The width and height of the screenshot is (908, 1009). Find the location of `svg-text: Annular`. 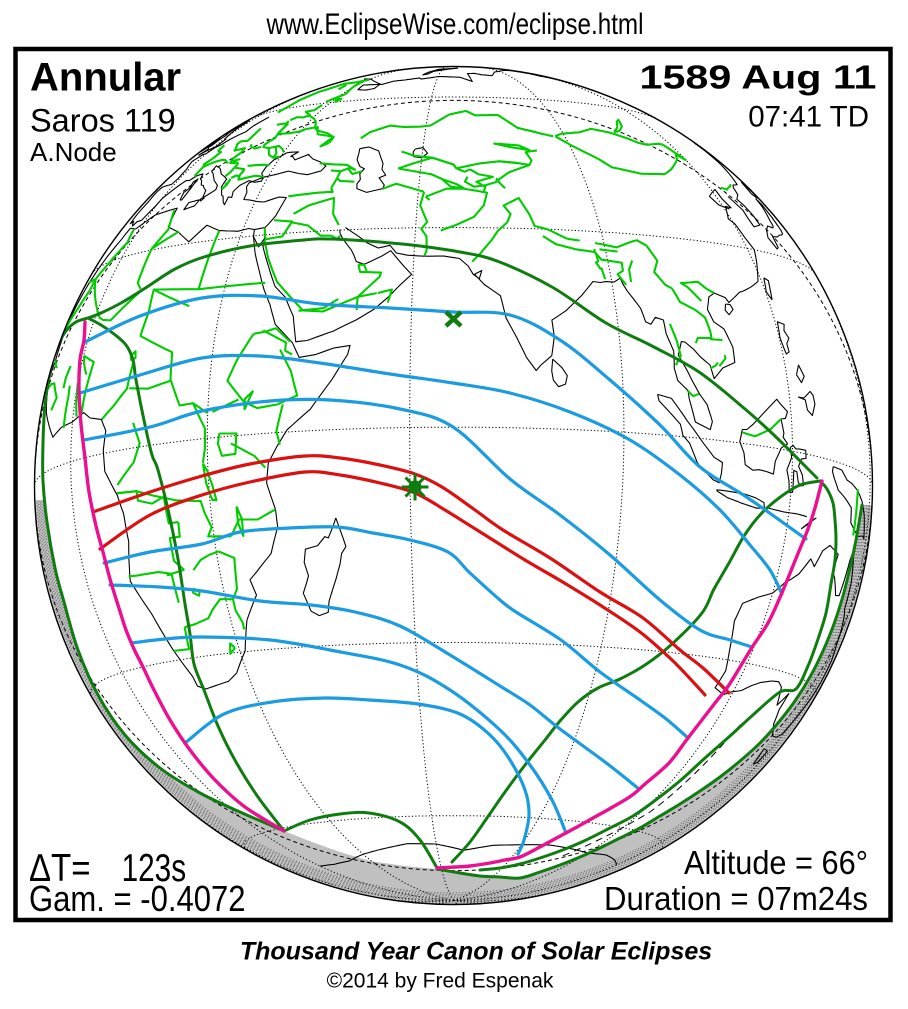

svg-text: Annular is located at coordinates (105, 78).